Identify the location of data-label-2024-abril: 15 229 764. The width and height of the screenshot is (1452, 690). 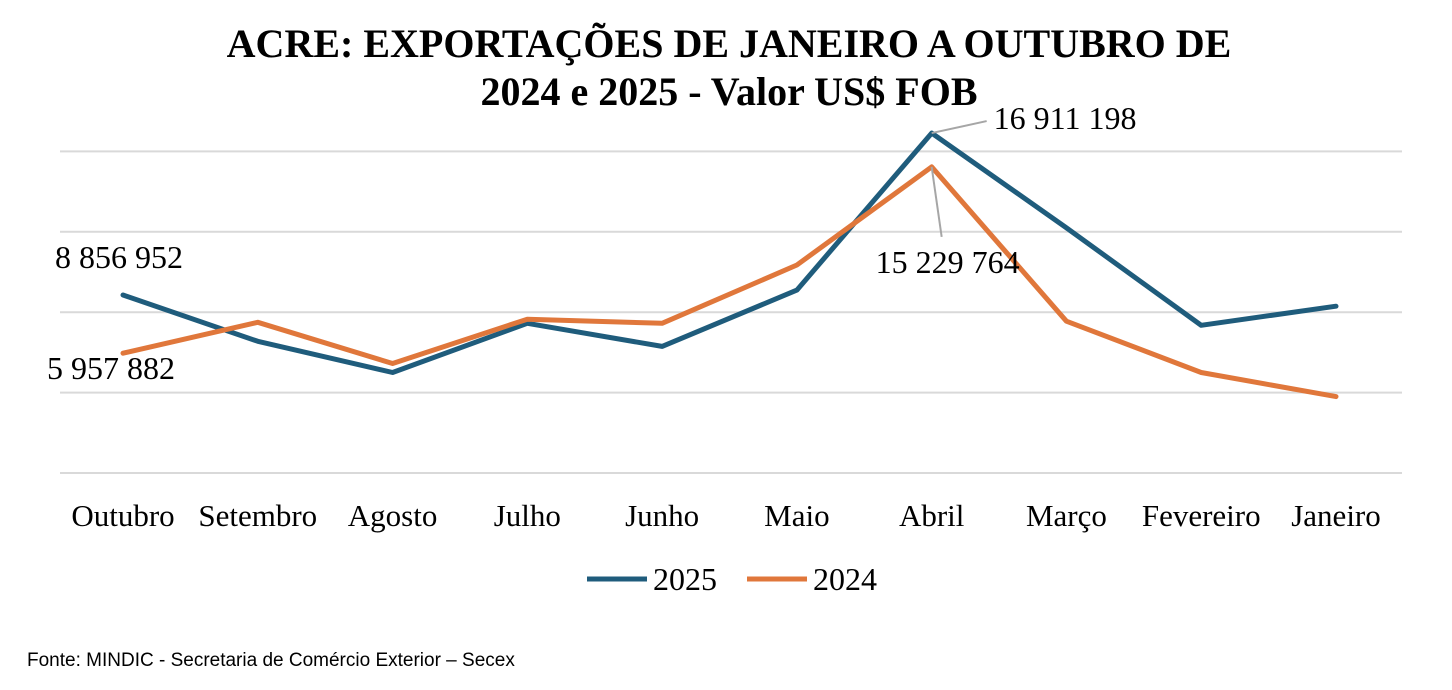
(948, 262).